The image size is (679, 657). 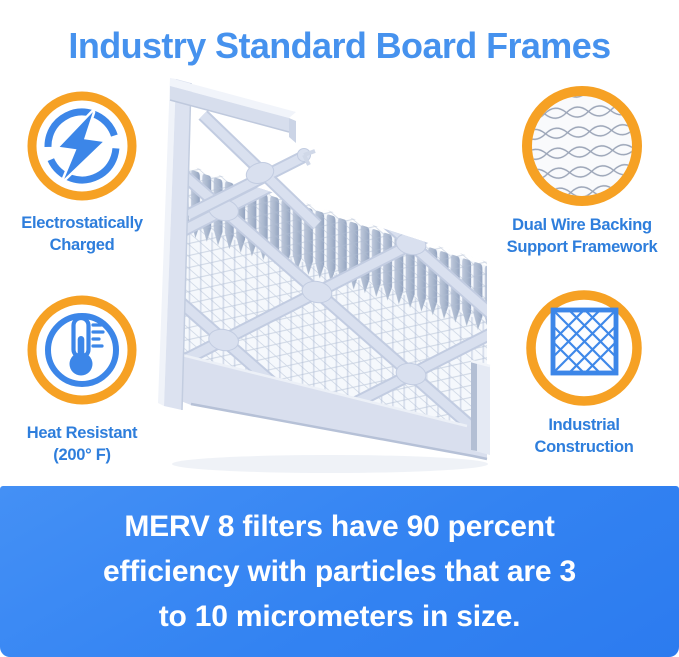 What do you see at coordinates (82, 245) in the screenshot?
I see `feature-label-line: Charged` at bounding box center [82, 245].